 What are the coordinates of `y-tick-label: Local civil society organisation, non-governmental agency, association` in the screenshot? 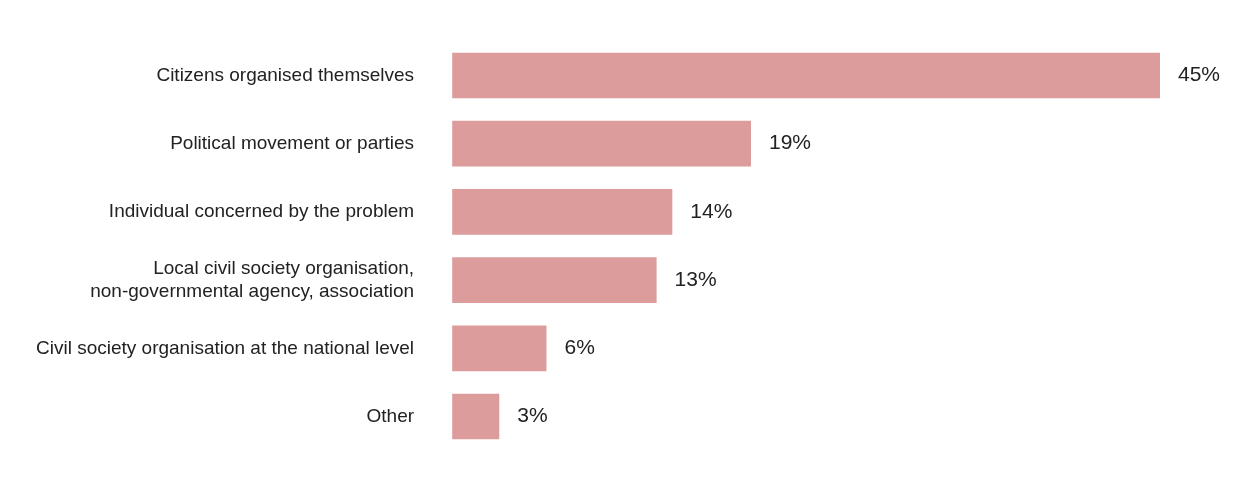 It's located at (252, 278).